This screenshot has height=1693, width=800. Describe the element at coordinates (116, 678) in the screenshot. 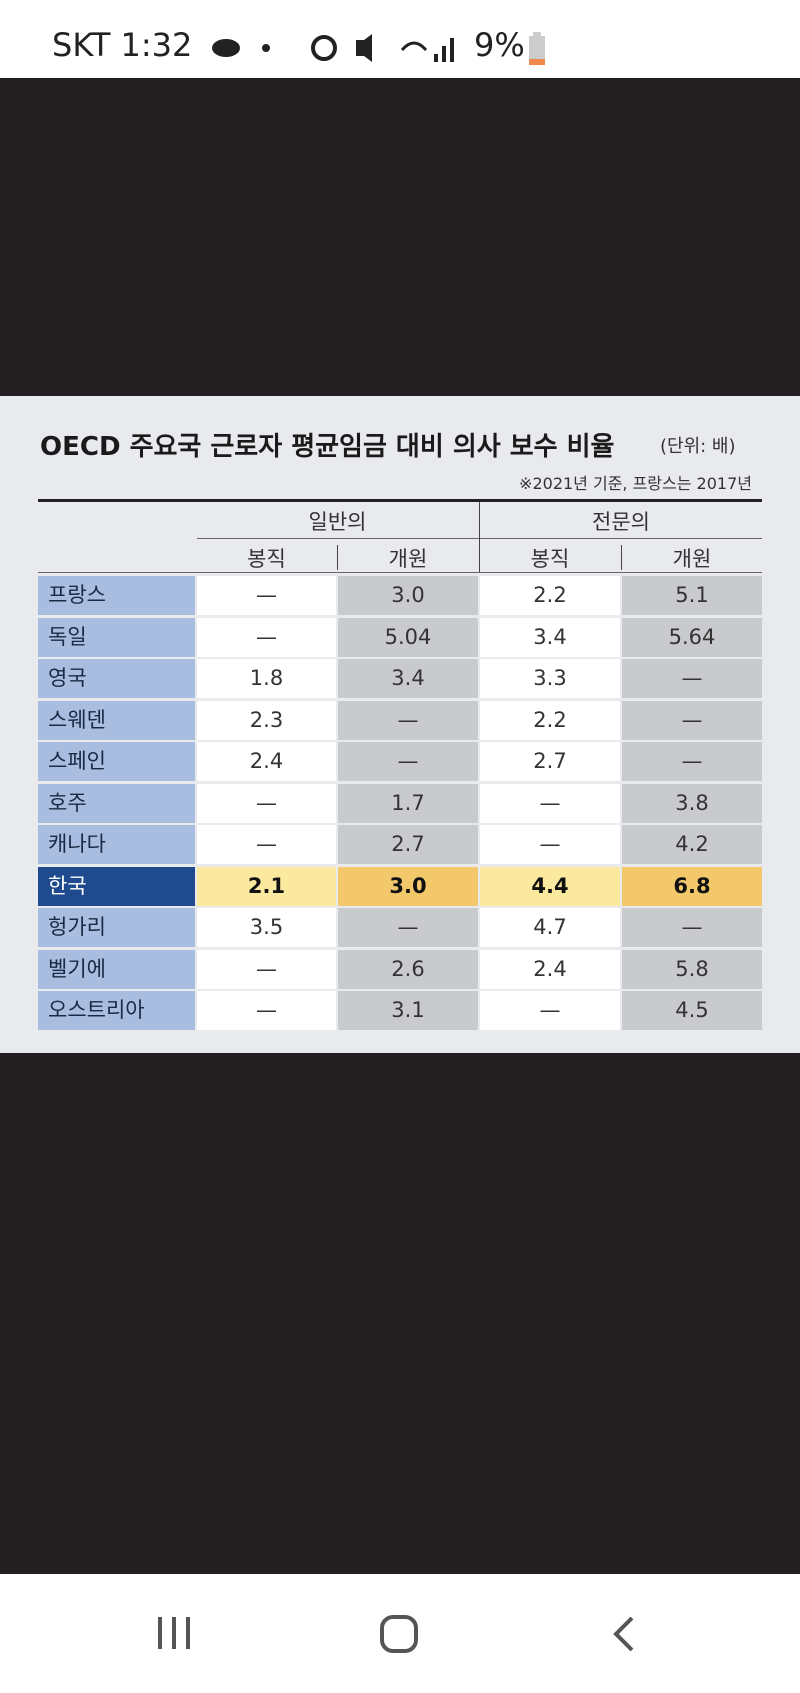

I see `country: 영국` at that location.